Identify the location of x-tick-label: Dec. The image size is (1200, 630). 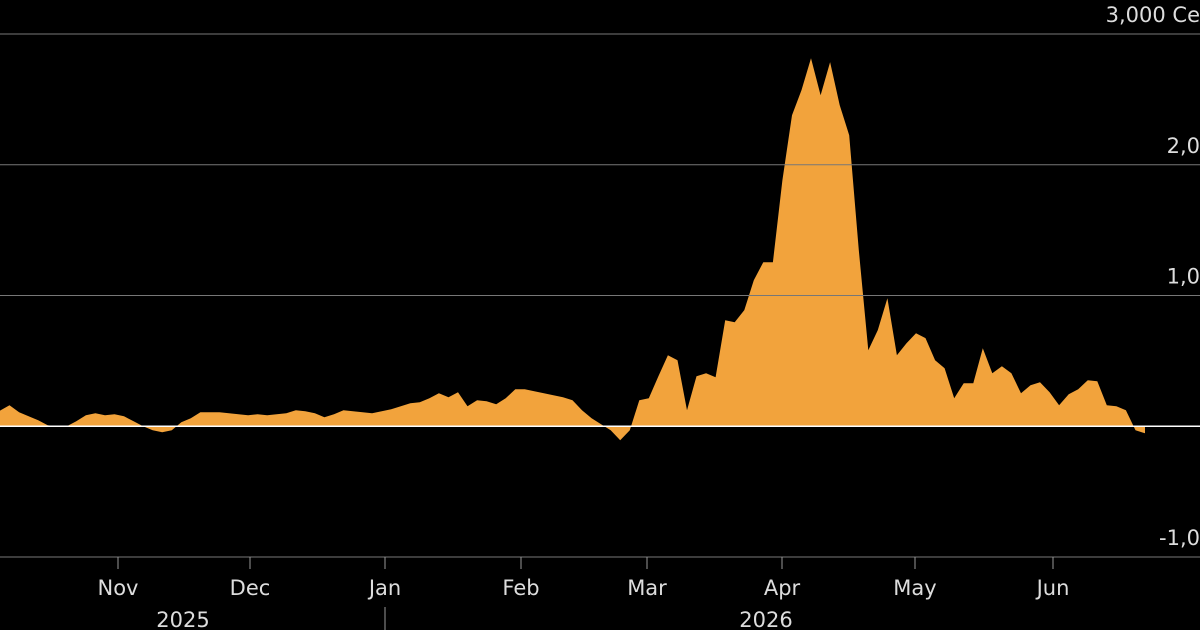
(250, 588).